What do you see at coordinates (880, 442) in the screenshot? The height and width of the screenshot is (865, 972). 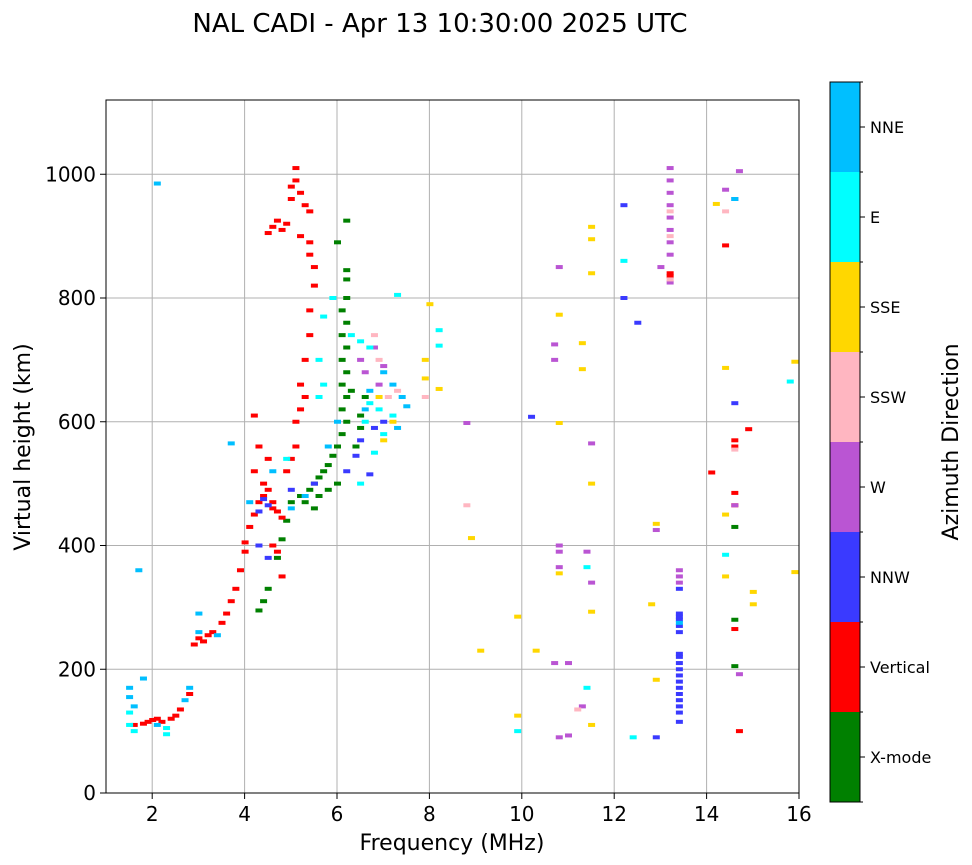 I see `colorbar: X-mode Vertical NNW W SSW SSE E NNE` at bounding box center [880, 442].